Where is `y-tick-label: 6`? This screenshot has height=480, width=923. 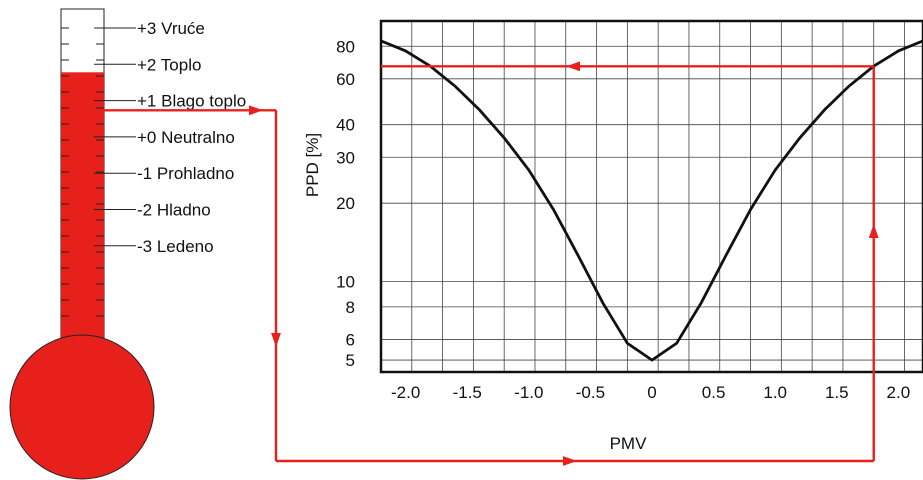 y-tick-label: 6 is located at coordinates (350, 339).